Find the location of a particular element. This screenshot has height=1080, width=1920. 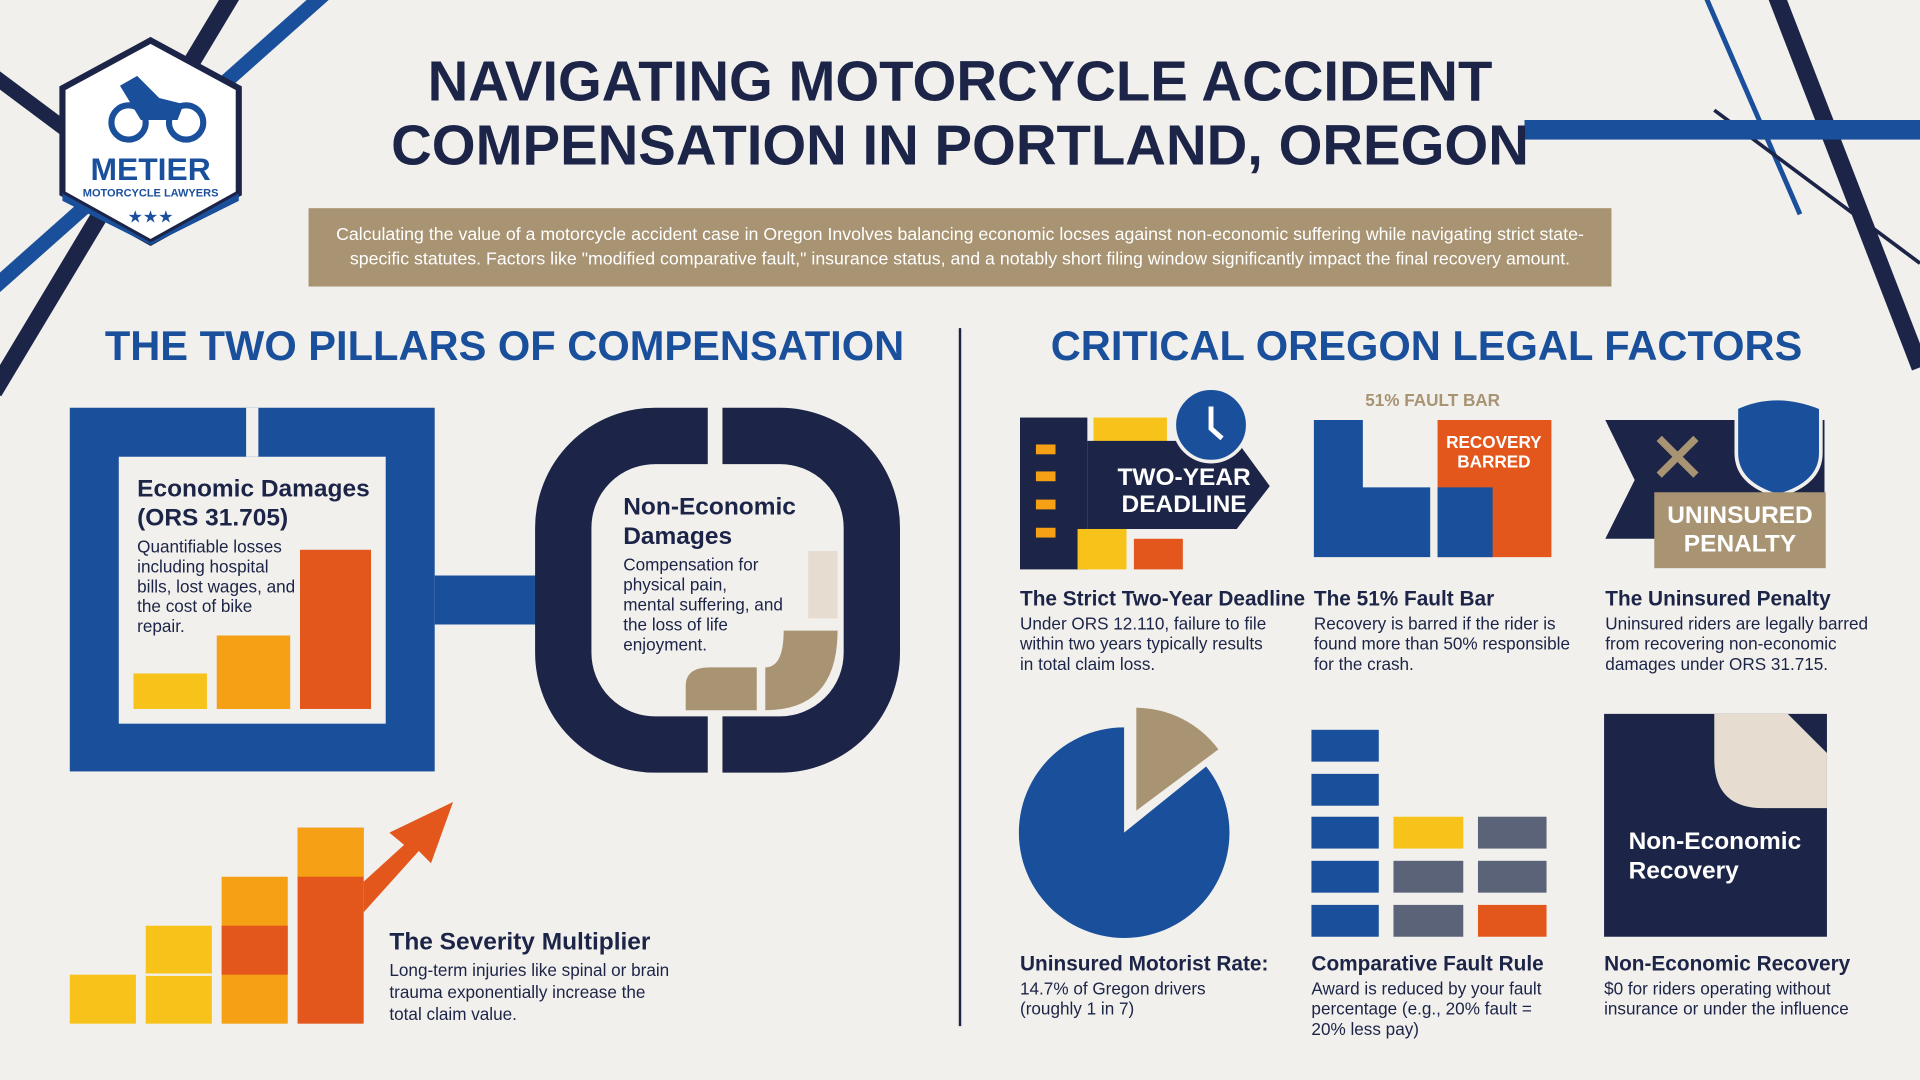

recovery-icon is located at coordinates (1715, 825).